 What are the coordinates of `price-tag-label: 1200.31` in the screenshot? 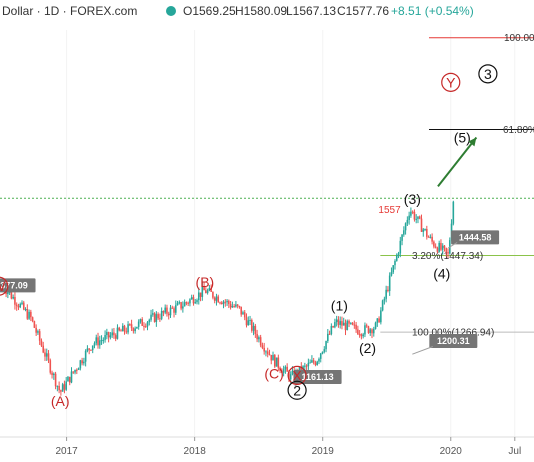 It's located at (453, 341).